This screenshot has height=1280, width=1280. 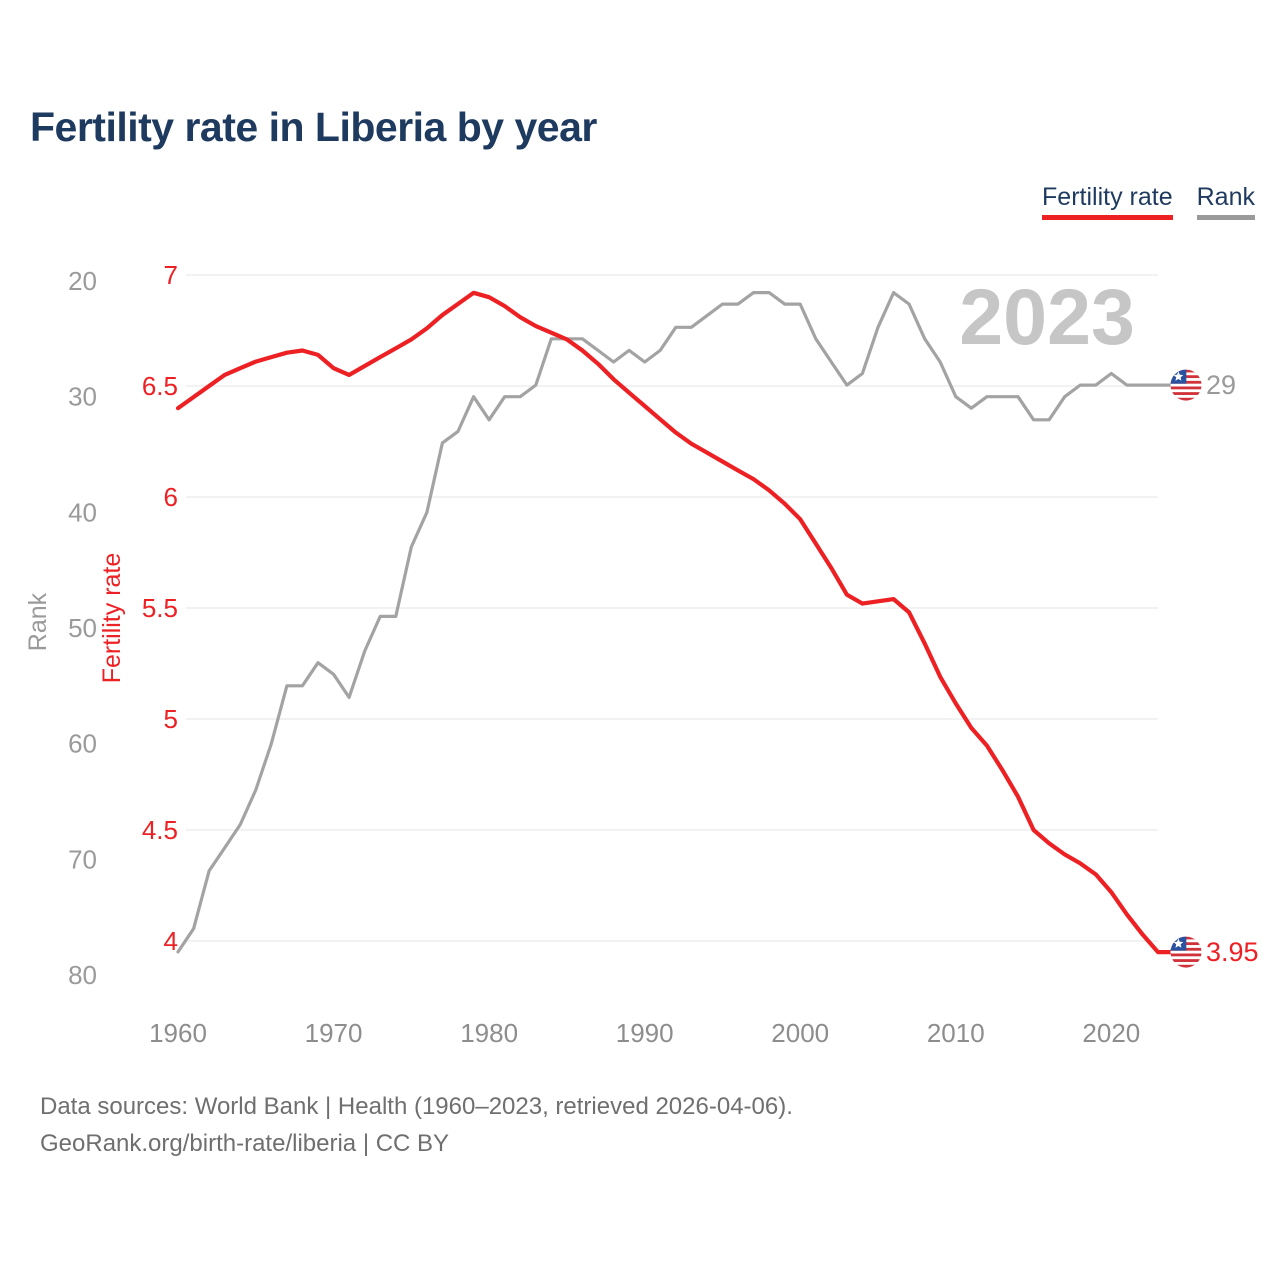 What do you see at coordinates (1047, 316) in the screenshot?
I see `watermark-year: 2023` at bounding box center [1047, 316].